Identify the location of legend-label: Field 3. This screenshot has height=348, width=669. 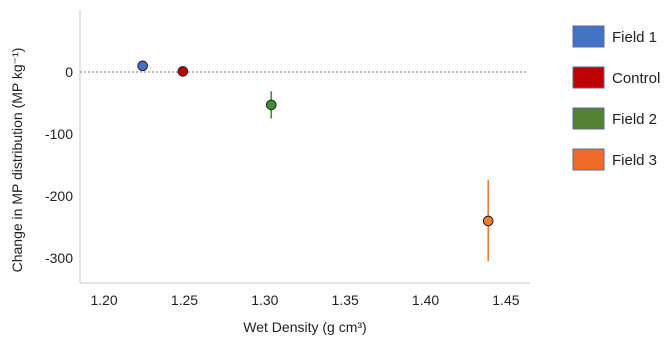
(634, 160).